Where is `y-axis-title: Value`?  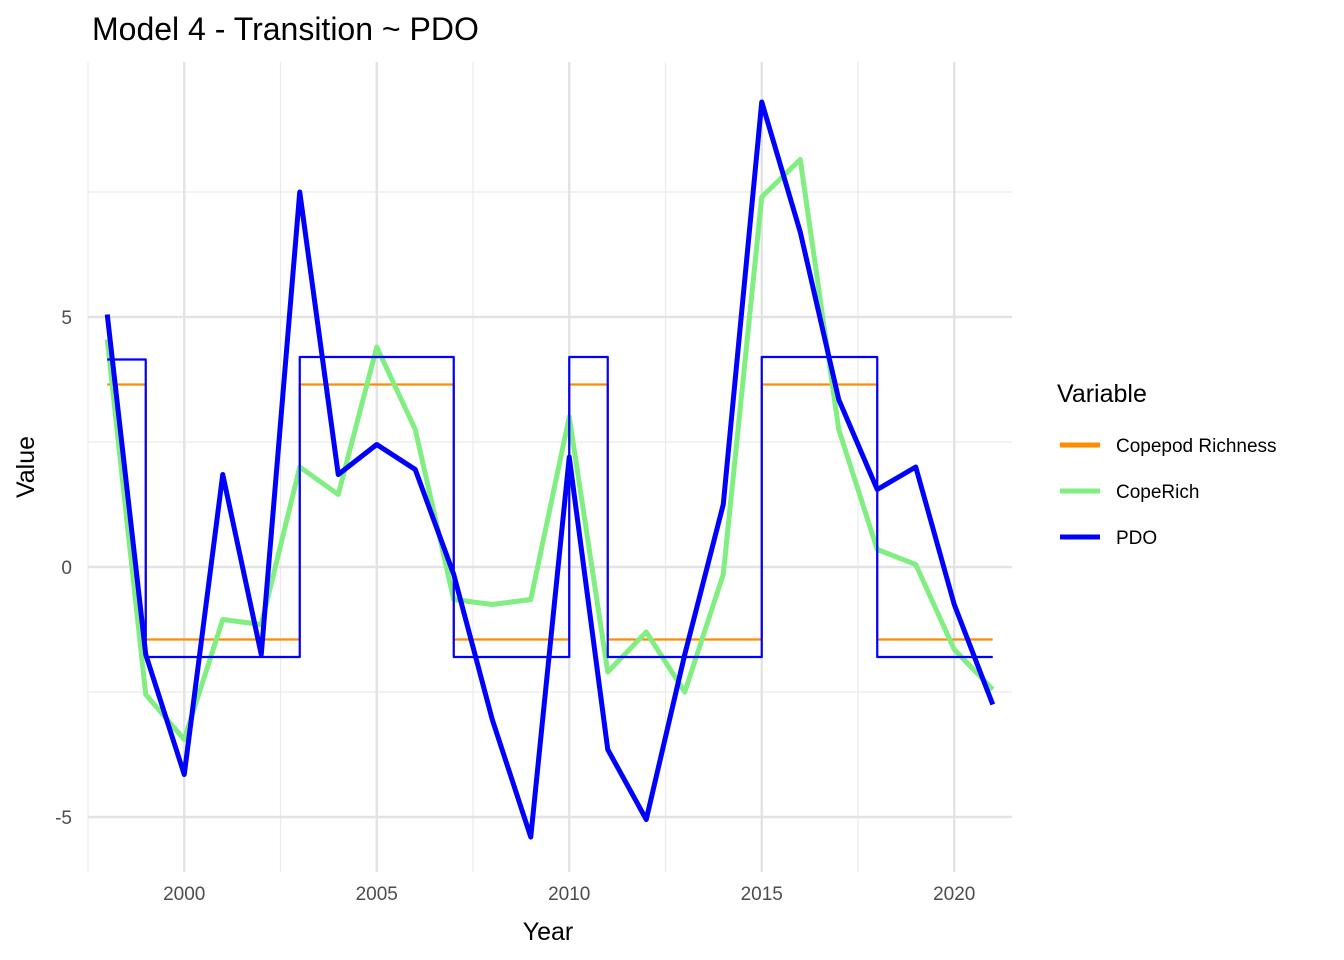 y-axis-title: Value is located at coordinates (26, 467).